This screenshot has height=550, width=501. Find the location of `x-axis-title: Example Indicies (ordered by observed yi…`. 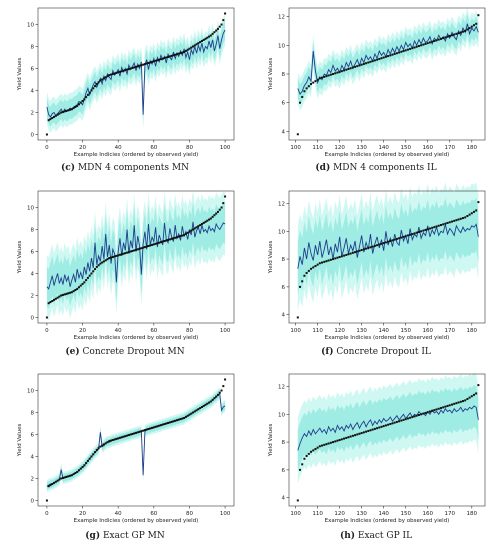

x-axis-title: Example Indicies (ordered by observed yi… is located at coordinates (136, 155).